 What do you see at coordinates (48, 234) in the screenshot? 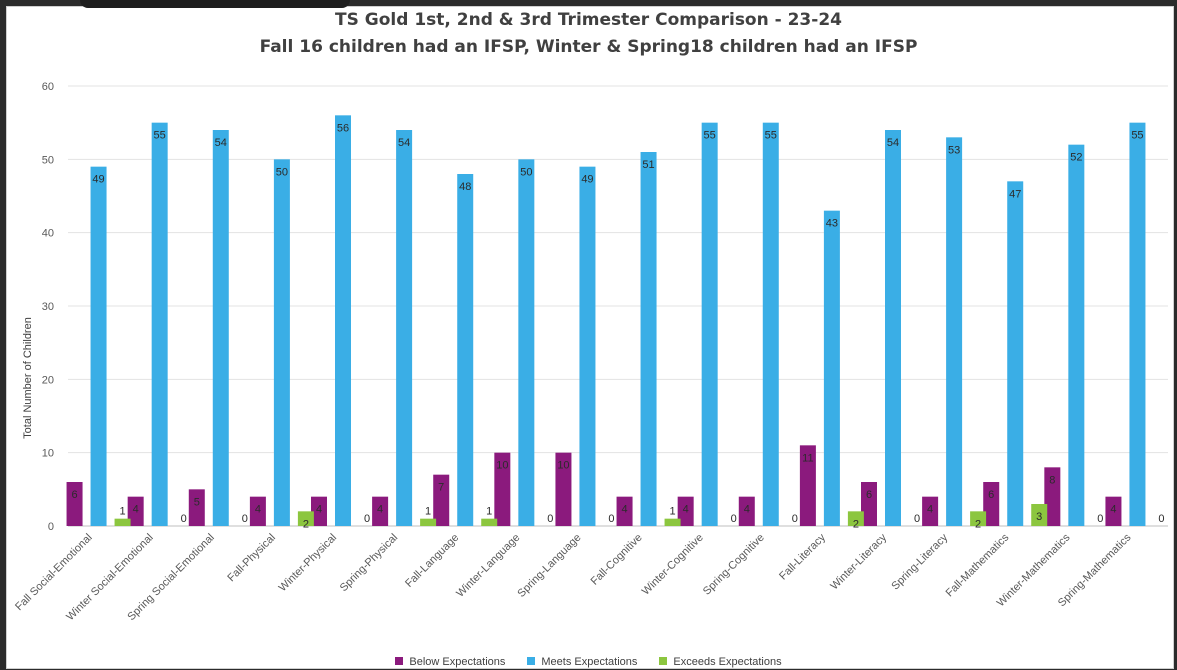
I see `y-tick-label: 40` at bounding box center [48, 234].